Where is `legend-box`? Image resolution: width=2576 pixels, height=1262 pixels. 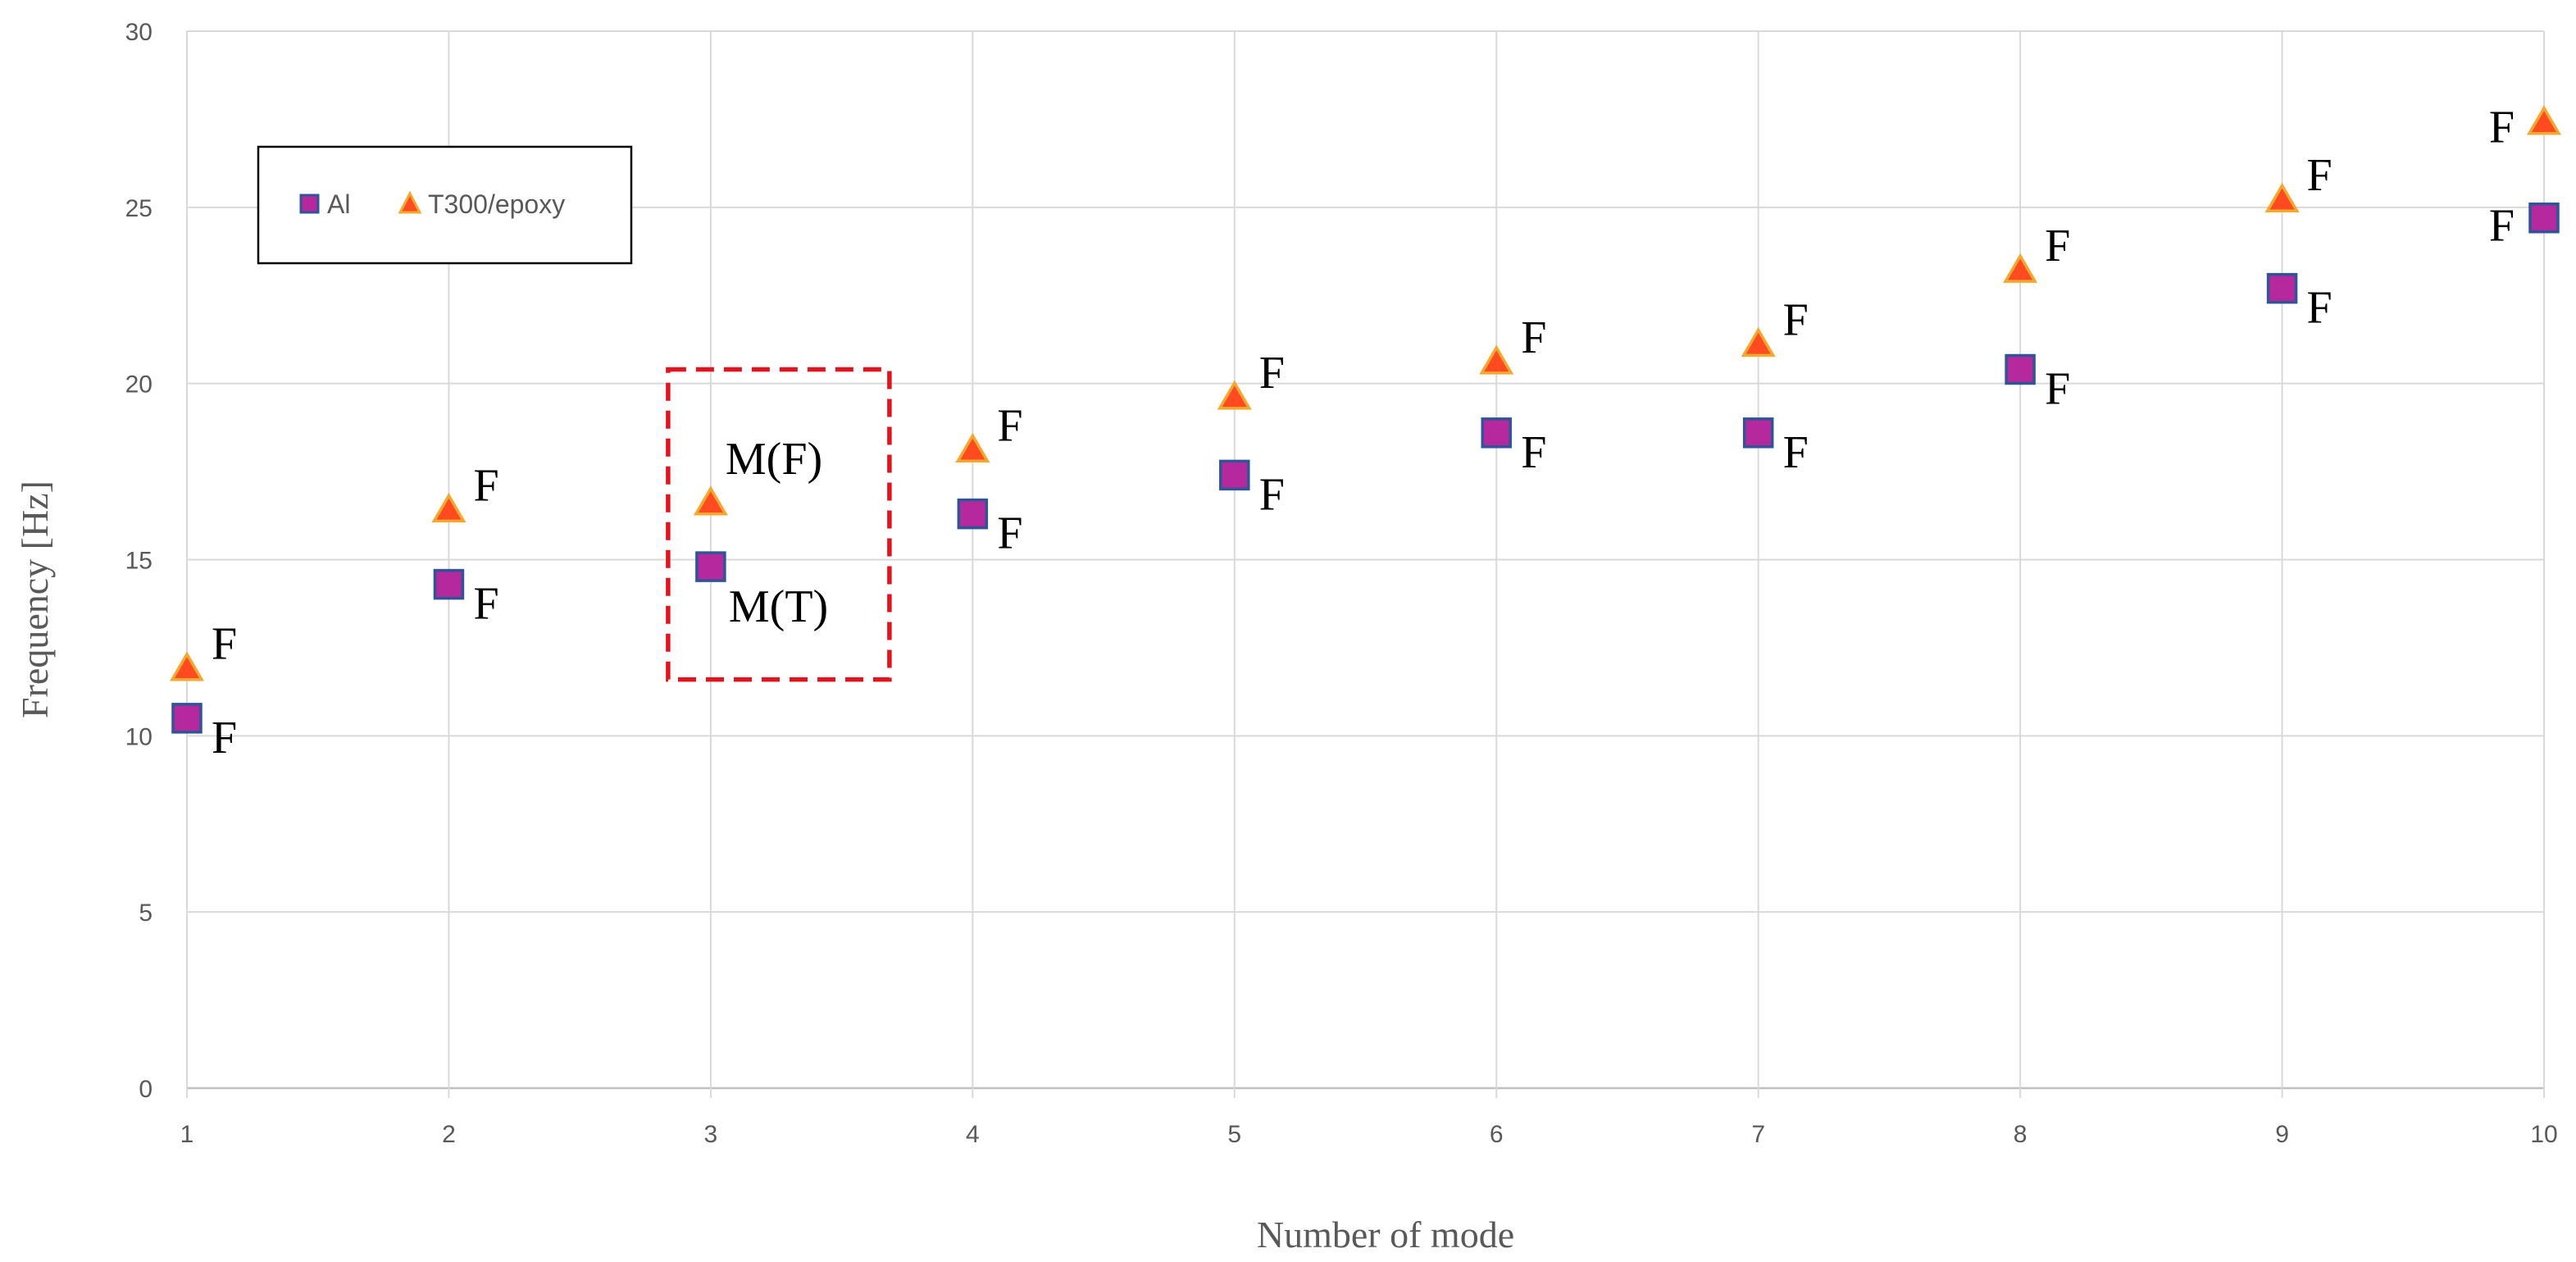
legend-box is located at coordinates (445, 205).